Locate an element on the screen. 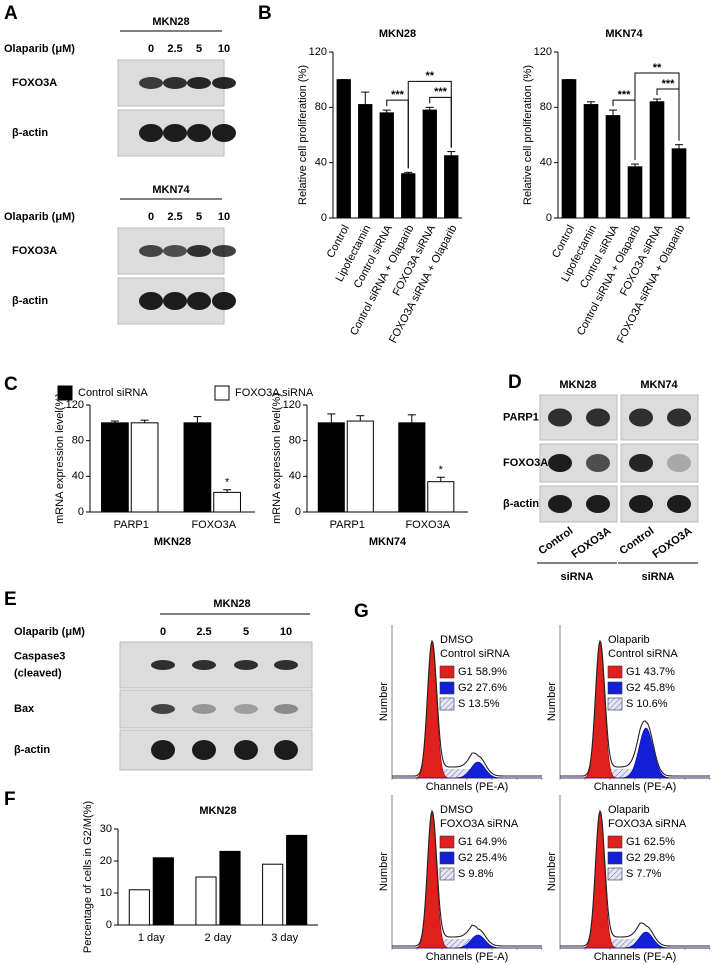 Image resolution: width=723 pixels, height=965 pixels. phase-label: G1 64.9% is located at coordinates (482, 842).